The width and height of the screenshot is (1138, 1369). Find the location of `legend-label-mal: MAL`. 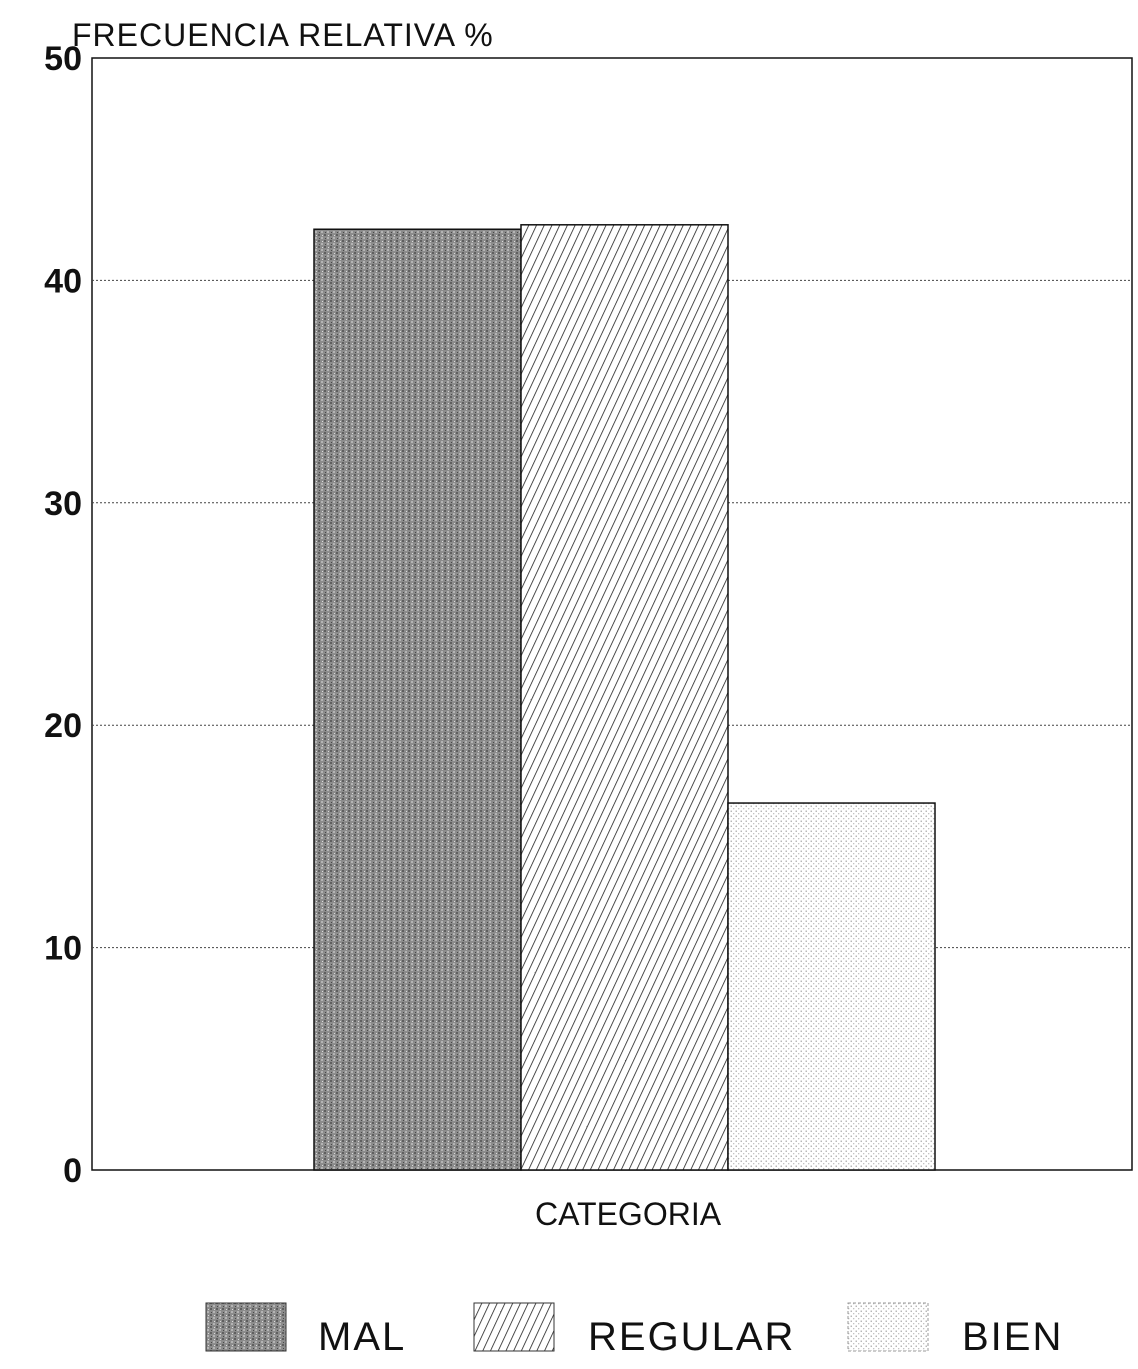

legend-label-mal: MAL is located at coordinates (362, 1337).